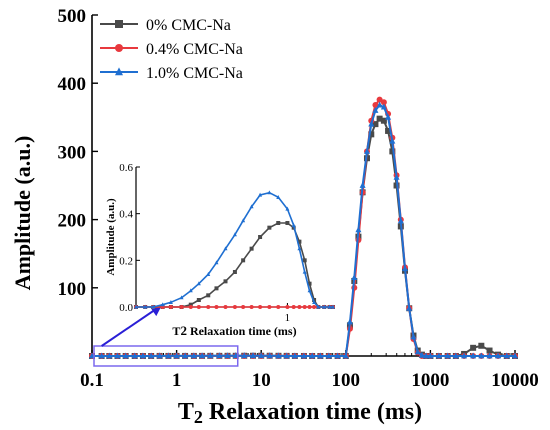  I want to click on x-tick-label: 10, so click(261, 380).